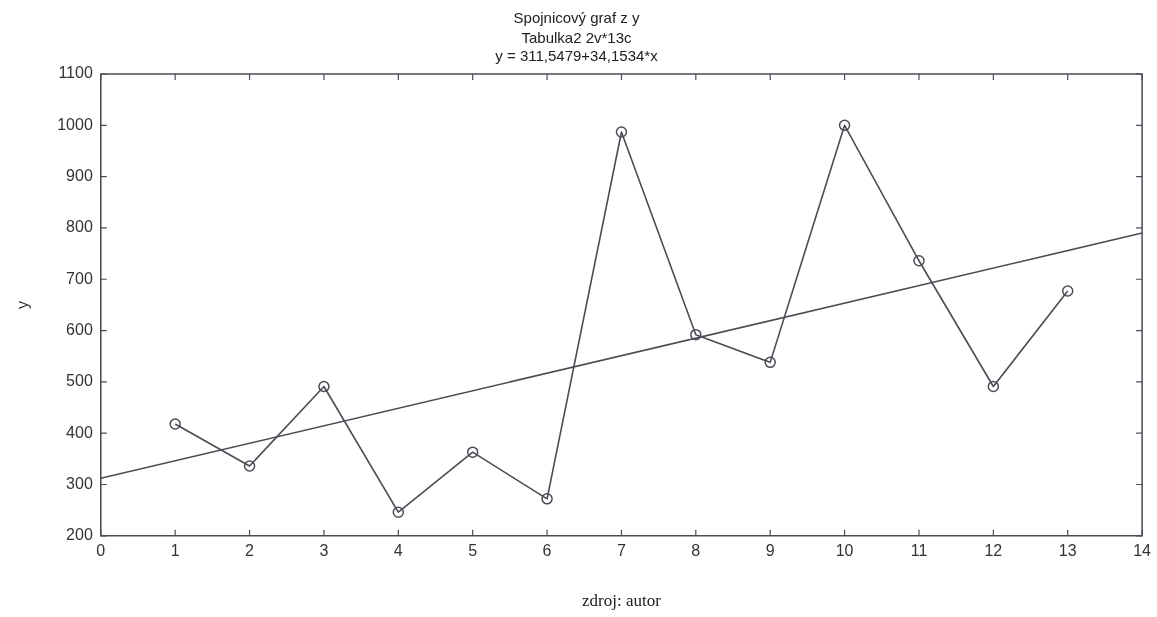  Describe the element at coordinates (576, 18) in the screenshot. I see `chart-title: Spojnicový graf z y` at that location.